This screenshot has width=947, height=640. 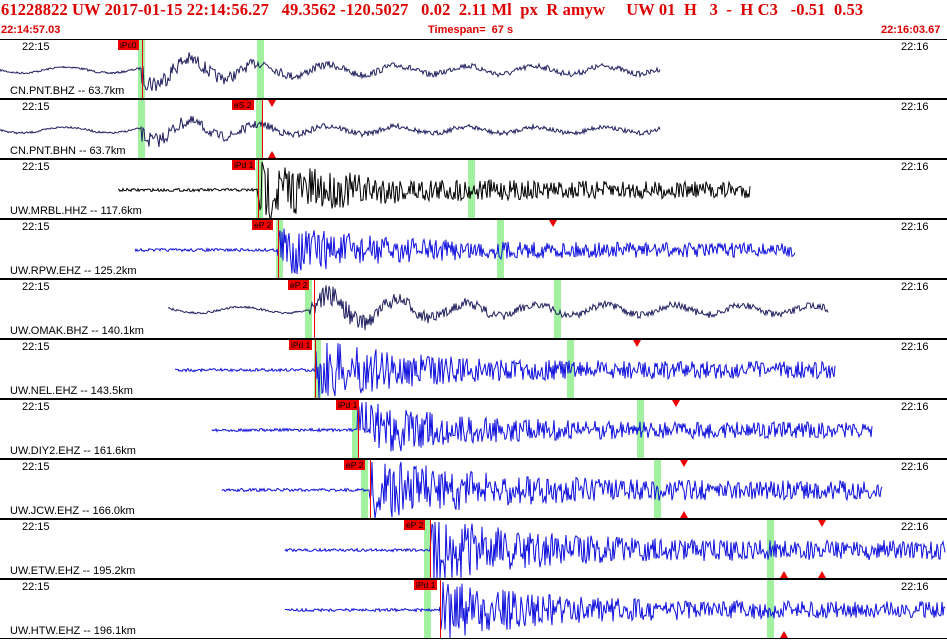 What do you see at coordinates (73, 451) in the screenshot?
I see `station-label: UW.DIY2.EHZ -- 161.6km` at bounding box center [73, 451].